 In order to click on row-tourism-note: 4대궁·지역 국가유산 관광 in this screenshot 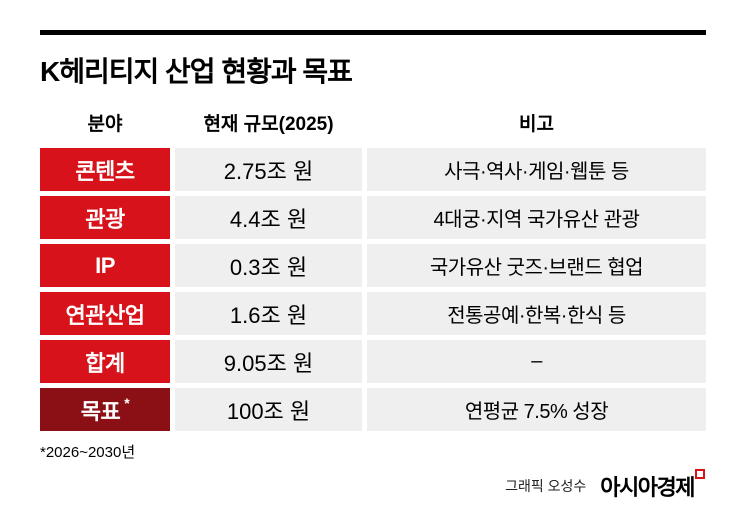, I will do `click(536, 217)`.